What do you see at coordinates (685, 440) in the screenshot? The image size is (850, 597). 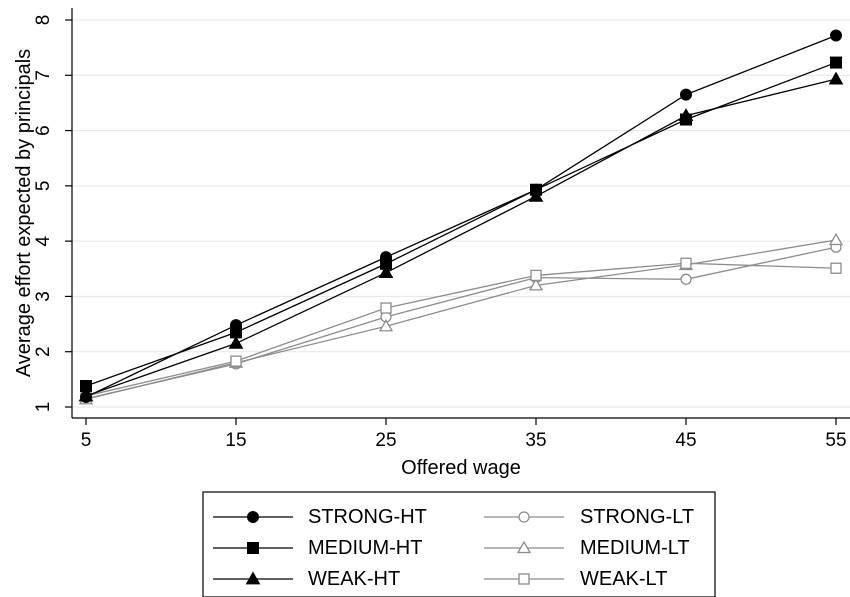 I see `x-tick-label: 45` at bounding box center [685, 440].